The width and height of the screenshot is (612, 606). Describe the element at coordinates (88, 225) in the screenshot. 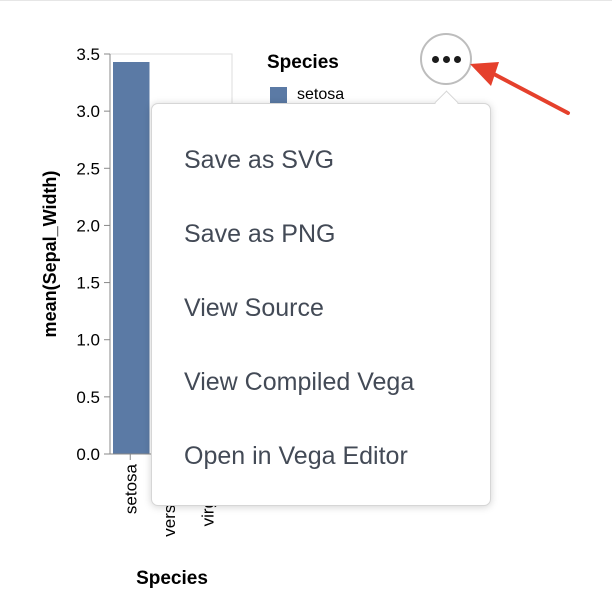

I see `y-tick-label: 2.0` at that location.